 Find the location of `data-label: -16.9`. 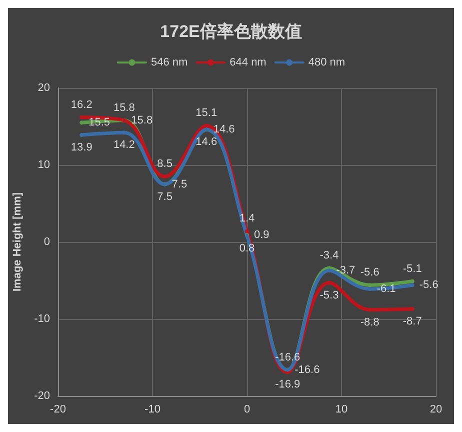

data-label: -16.9 is located at coordinates (287, 384).